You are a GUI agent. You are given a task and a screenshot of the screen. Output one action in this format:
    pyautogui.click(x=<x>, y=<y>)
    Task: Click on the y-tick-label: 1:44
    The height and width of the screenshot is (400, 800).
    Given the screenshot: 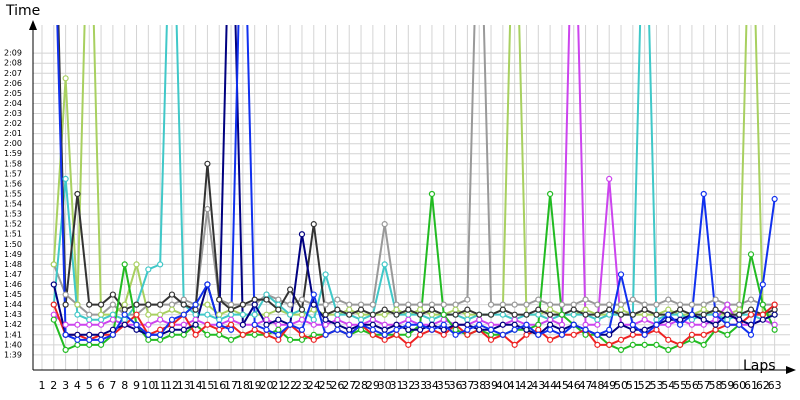 What is the action you would take?
    pyautogui.click(x=13, y=304)
    